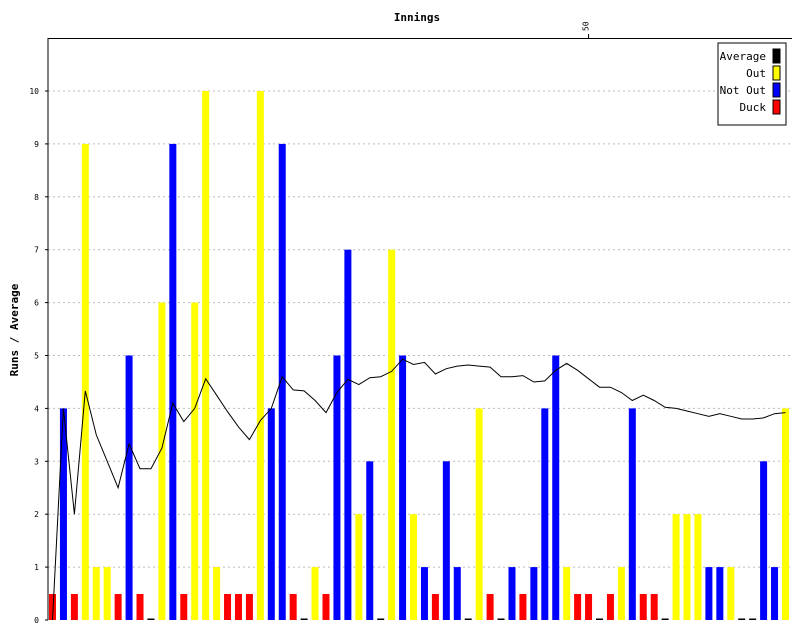  What do you see at coordinates (776, 56) in the screenshot?
I see `legend-swatch-average` at bounding box center [776, 56].